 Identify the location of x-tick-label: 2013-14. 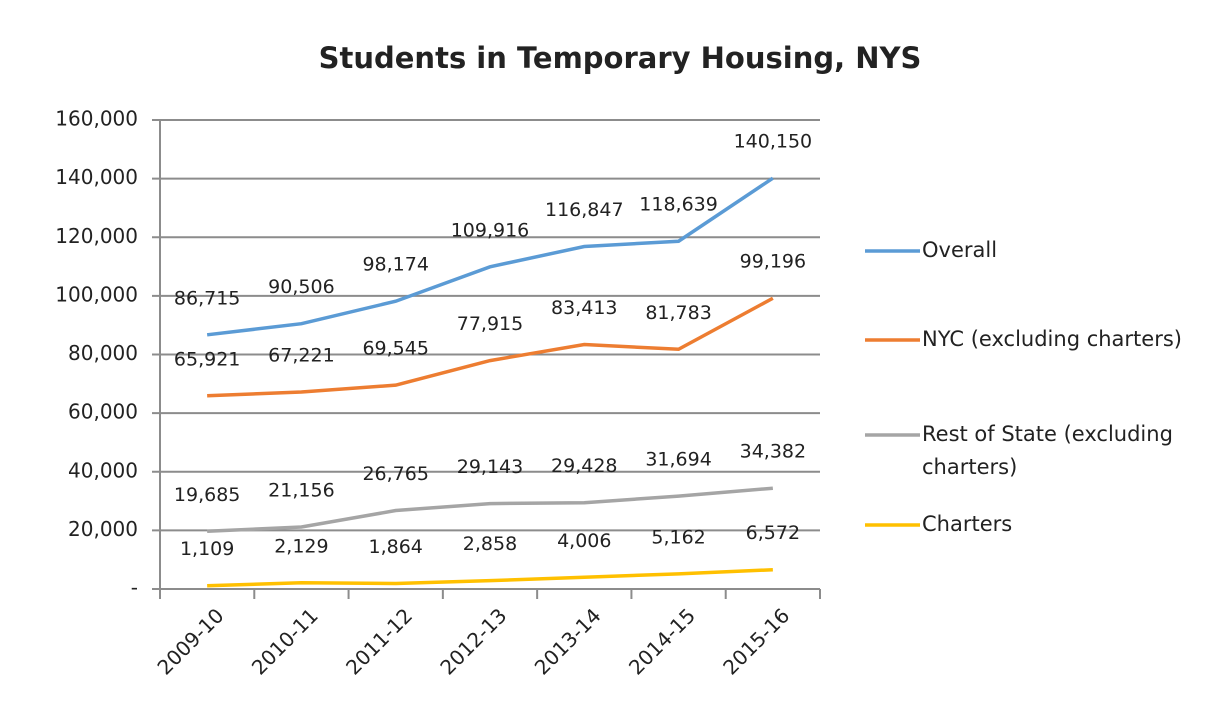
(568, 641).